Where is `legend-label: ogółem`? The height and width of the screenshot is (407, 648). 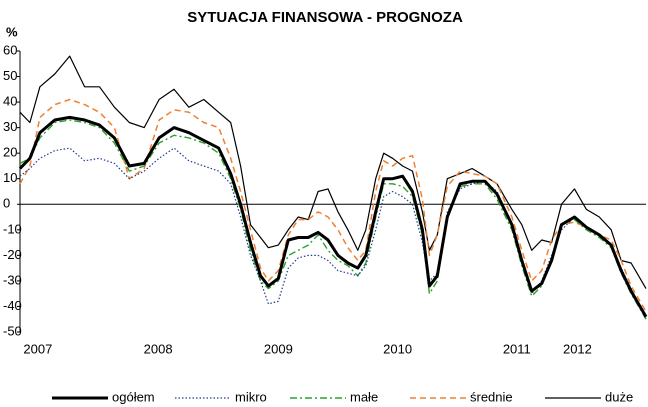 legend-label: ogółem is located at coordinates (133, 396).